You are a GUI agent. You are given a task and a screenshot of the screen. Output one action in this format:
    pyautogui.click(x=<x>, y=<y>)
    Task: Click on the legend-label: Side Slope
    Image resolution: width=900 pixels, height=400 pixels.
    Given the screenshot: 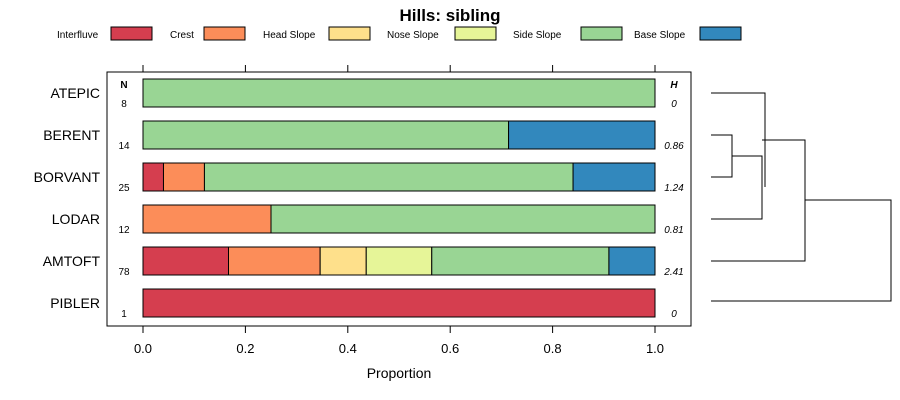 What is the action you would take?
    pyautogui.click(x=537, y=35)
    